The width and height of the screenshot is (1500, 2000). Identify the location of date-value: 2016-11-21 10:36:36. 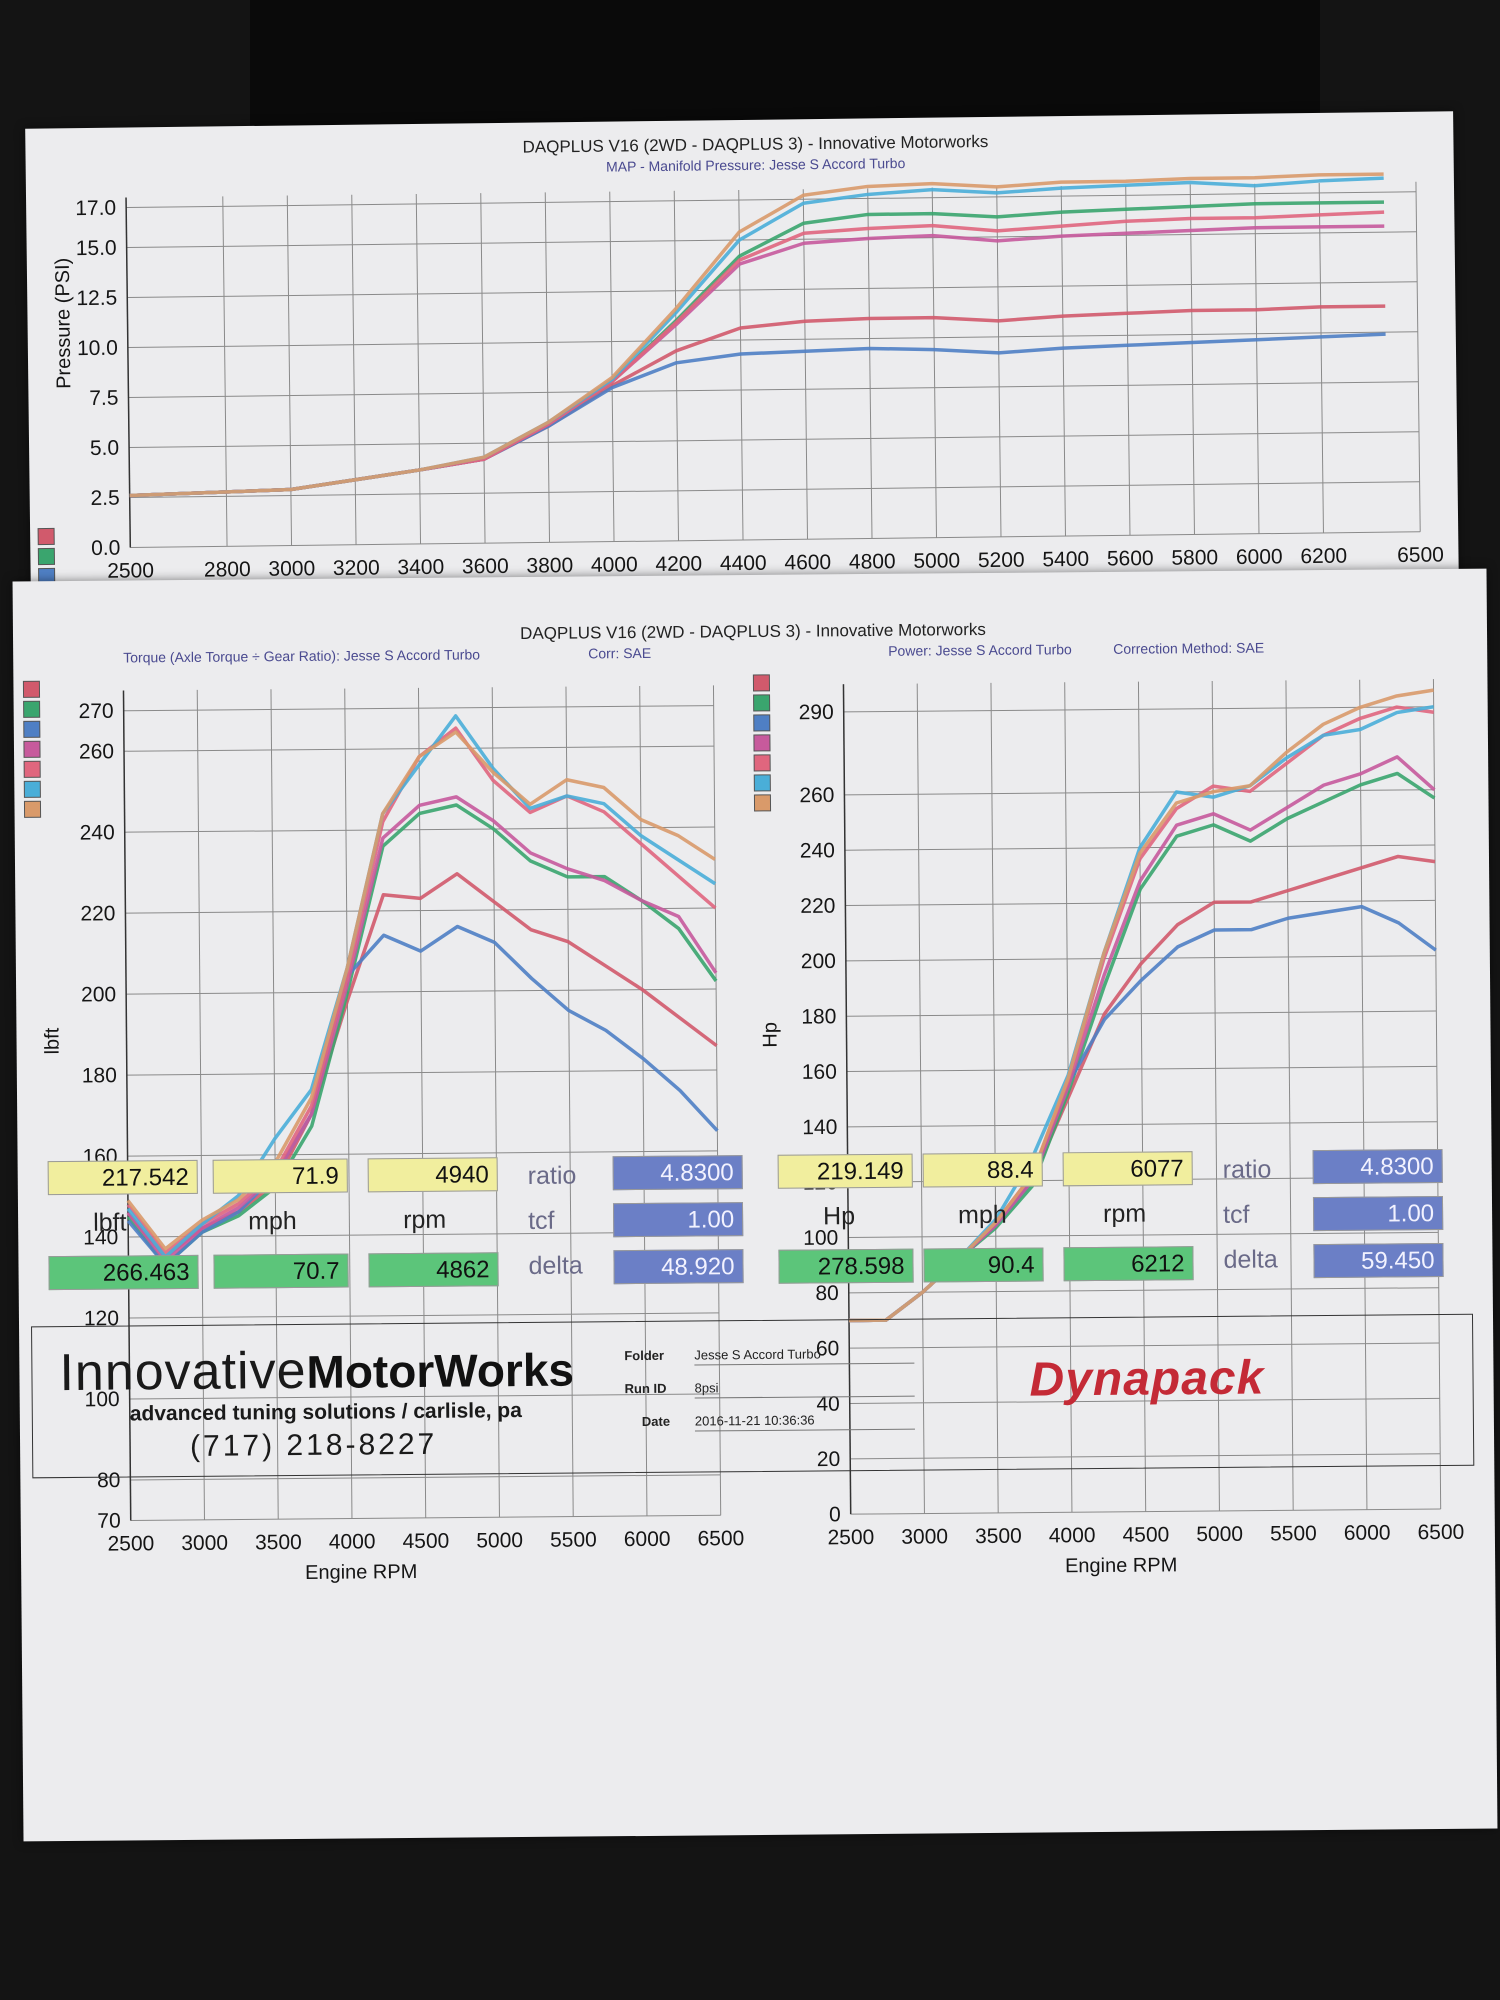
(804, 1421).